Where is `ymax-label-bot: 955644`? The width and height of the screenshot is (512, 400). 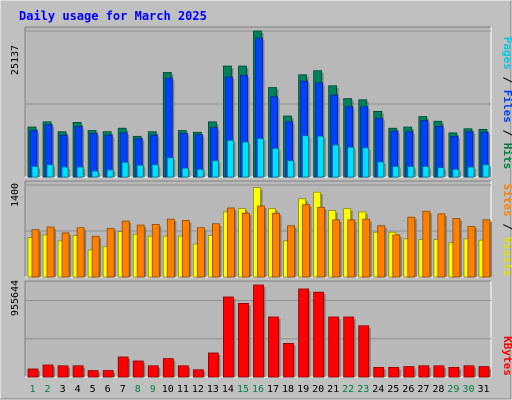 ymax-label-bot: 955644 is located at coordinates (15, 298).